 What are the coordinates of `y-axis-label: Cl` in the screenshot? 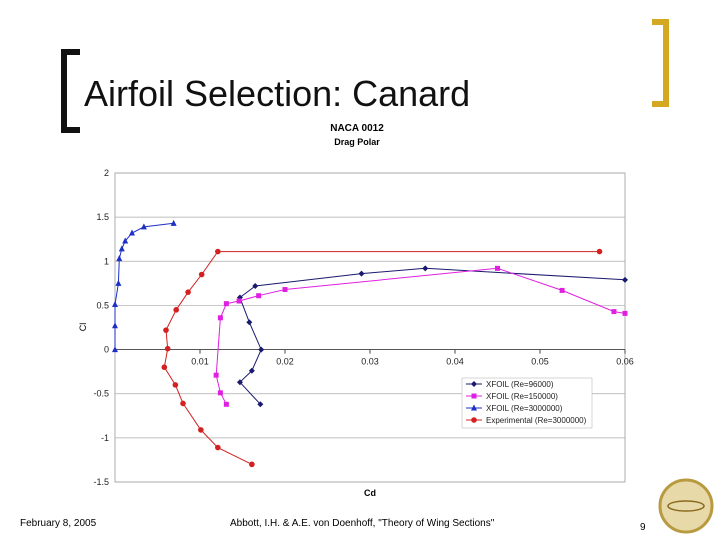 It's located at (83, 327).